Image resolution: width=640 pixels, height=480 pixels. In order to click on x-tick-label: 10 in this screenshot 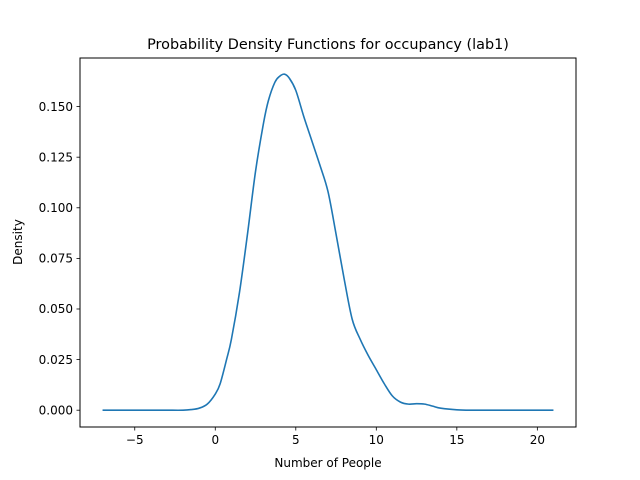, I will do `click(376, 440)`.